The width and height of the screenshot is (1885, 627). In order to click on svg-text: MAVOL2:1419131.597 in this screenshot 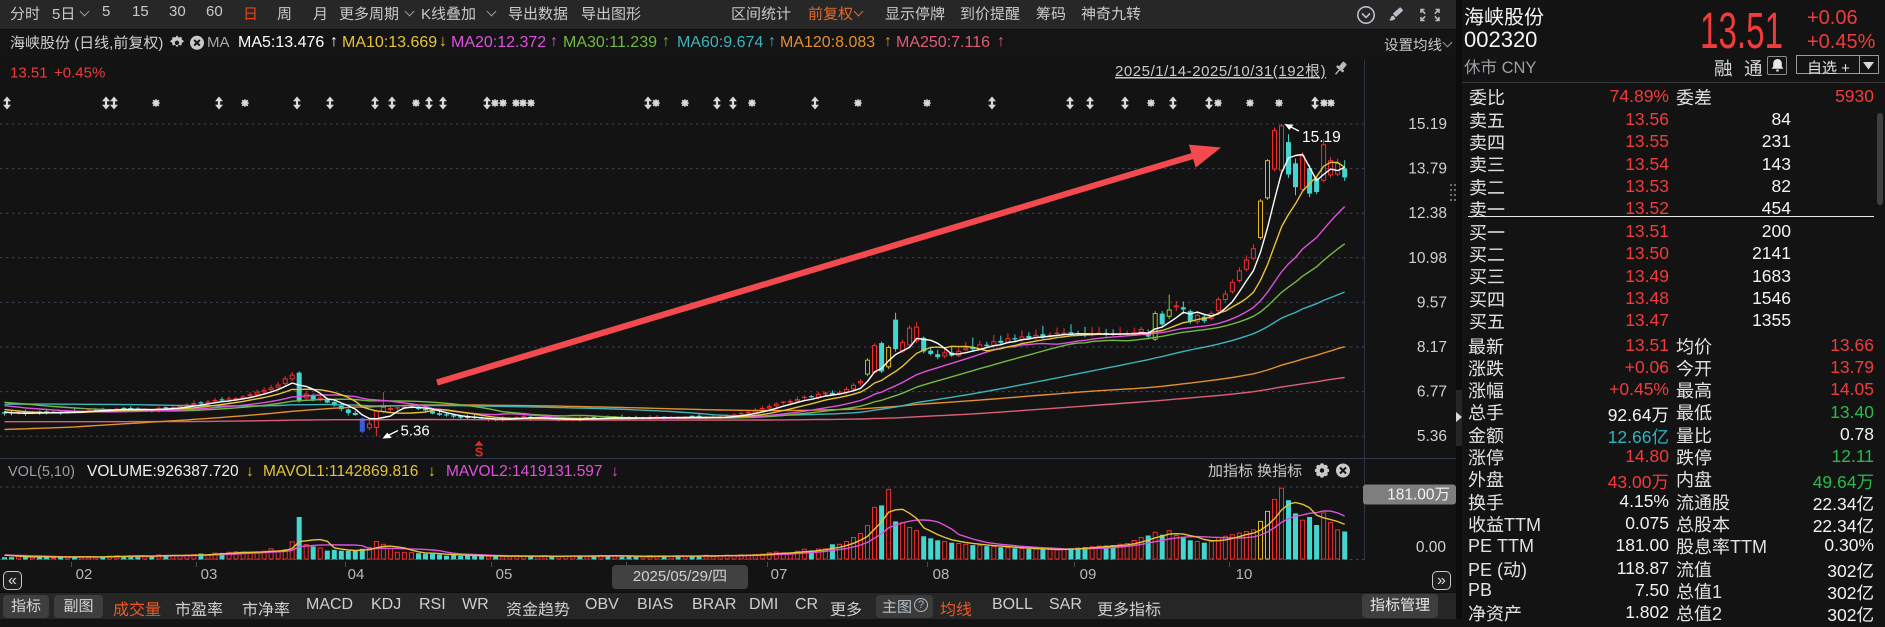, I will do `click(524, 471)`.